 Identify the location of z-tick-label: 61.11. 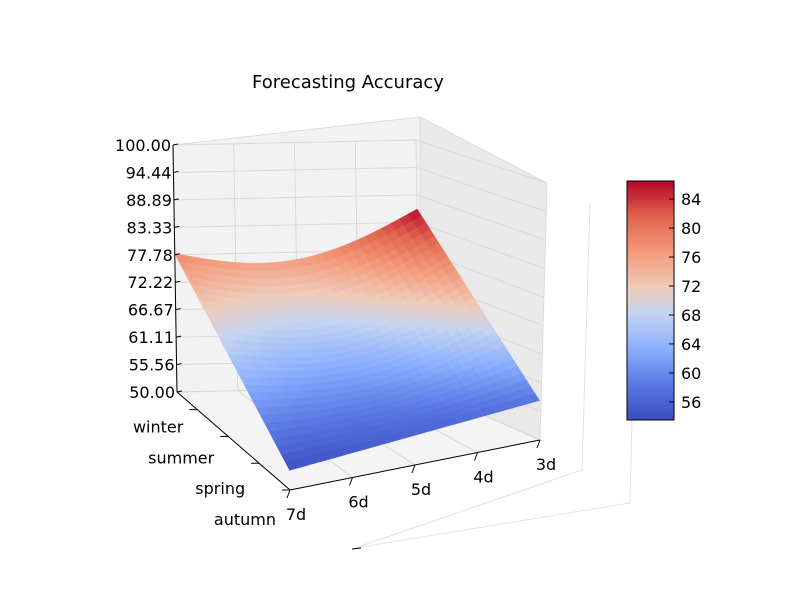
(151, 337).